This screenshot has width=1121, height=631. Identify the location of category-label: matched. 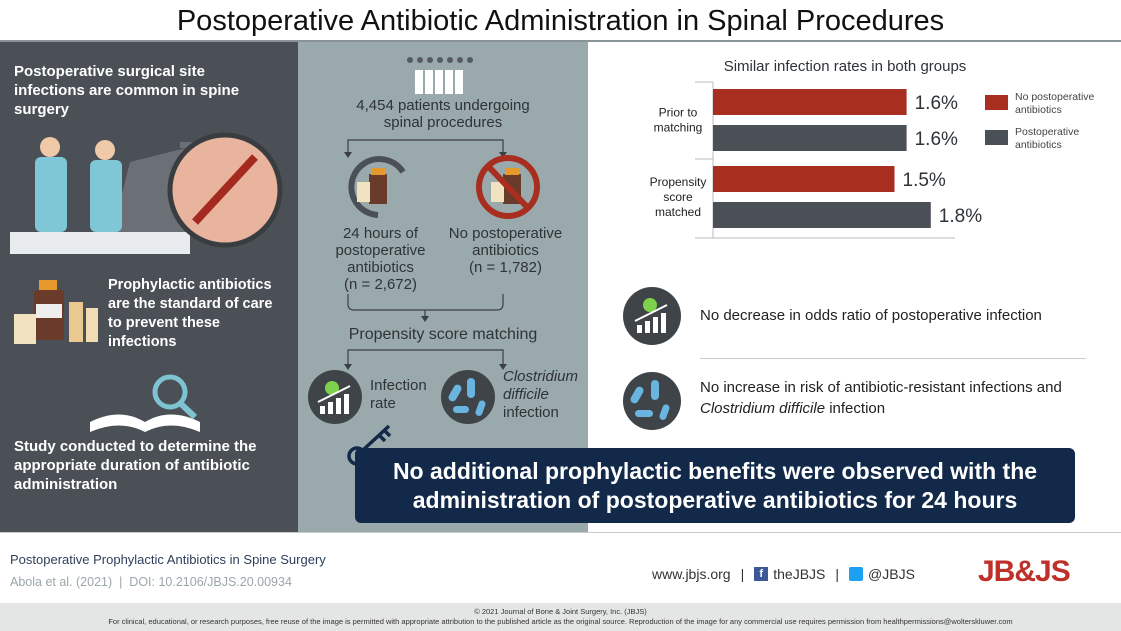
(678, 212).